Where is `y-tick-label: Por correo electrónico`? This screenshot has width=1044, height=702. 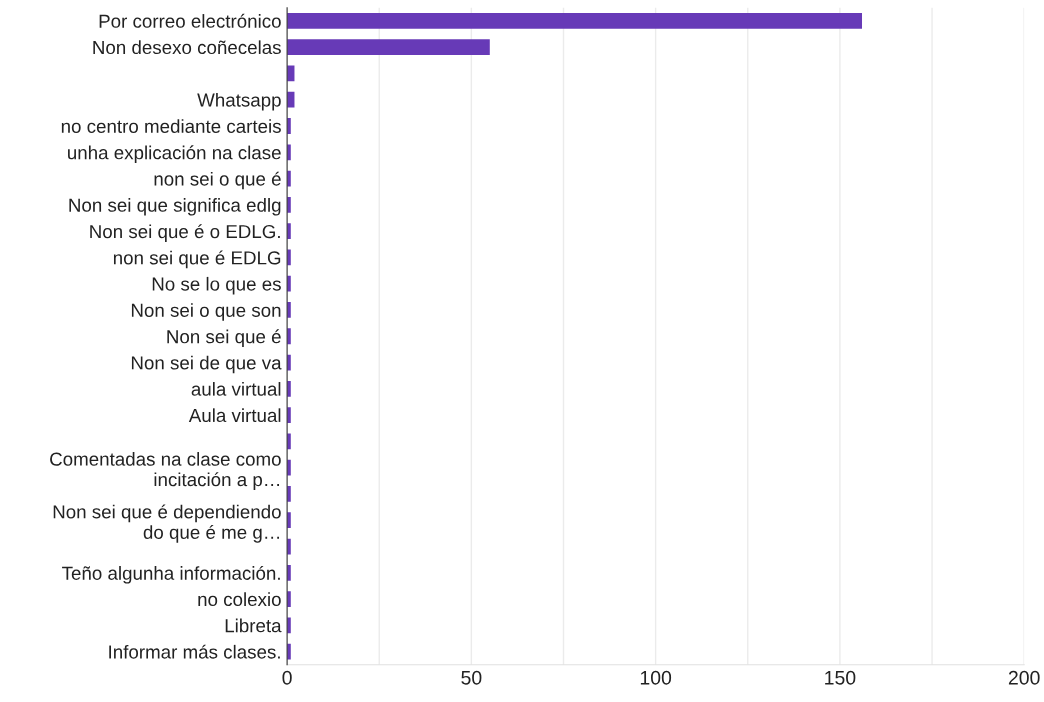
y-tick-label: Por correo electrónico is located at coordinates (190, 20).